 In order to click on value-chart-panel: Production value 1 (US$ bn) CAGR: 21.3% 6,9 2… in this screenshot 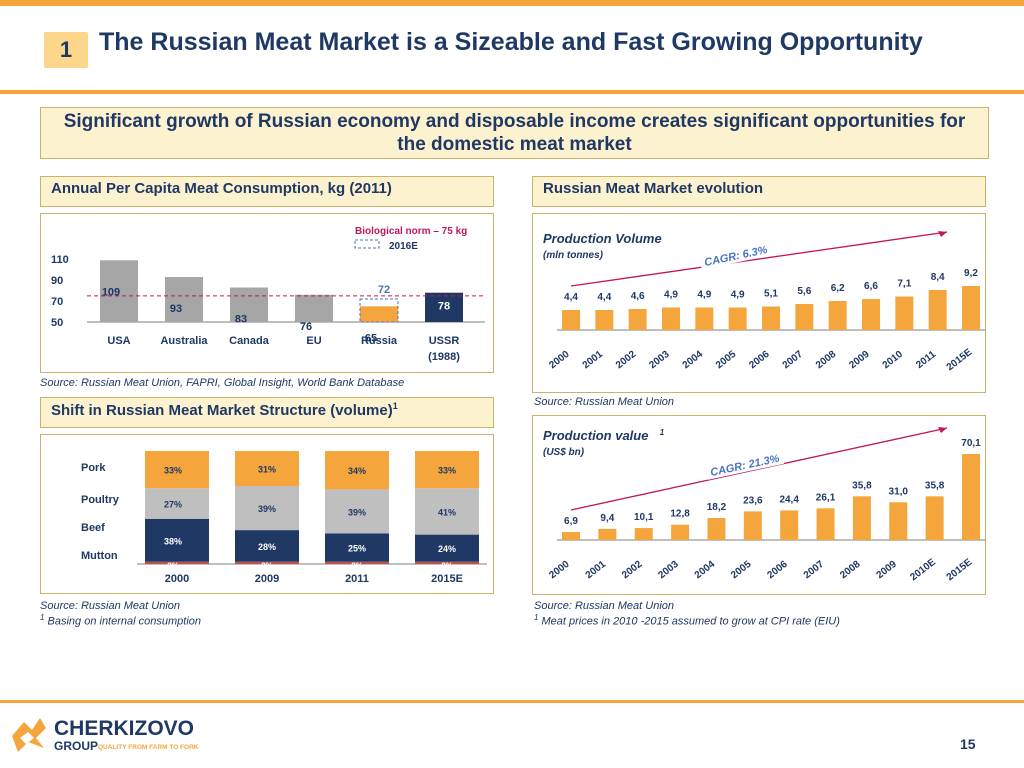, I will do `click(759, 505)`.